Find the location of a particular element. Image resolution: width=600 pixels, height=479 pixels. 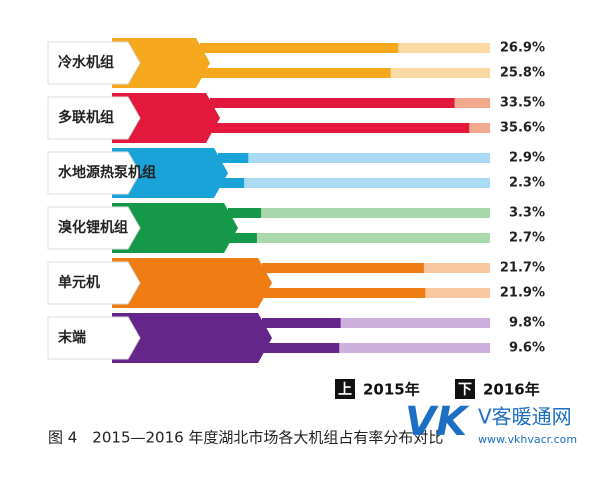

logo-name: V客暖通网 is located at coordinates (525, 417).